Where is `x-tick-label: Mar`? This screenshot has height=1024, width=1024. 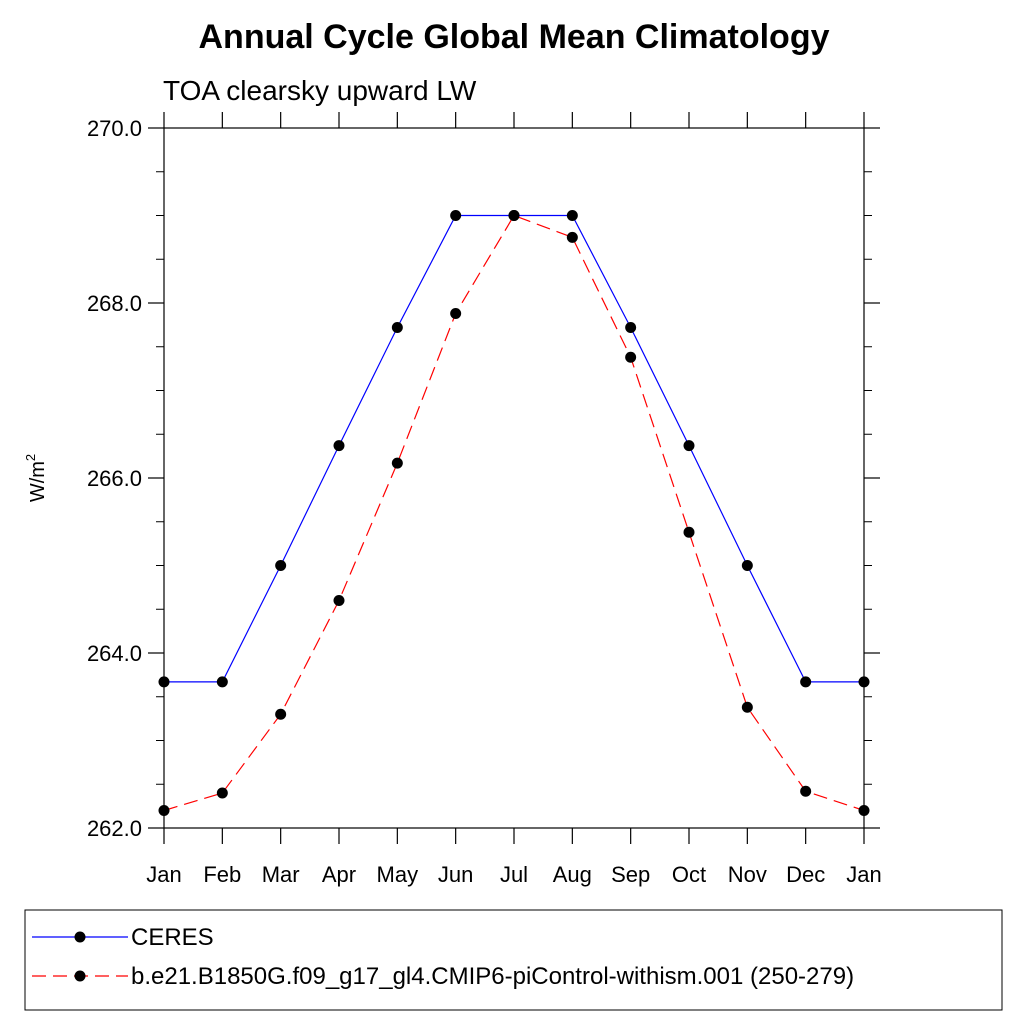
x-tick-label: Mar is located at coordinates (281, 874).